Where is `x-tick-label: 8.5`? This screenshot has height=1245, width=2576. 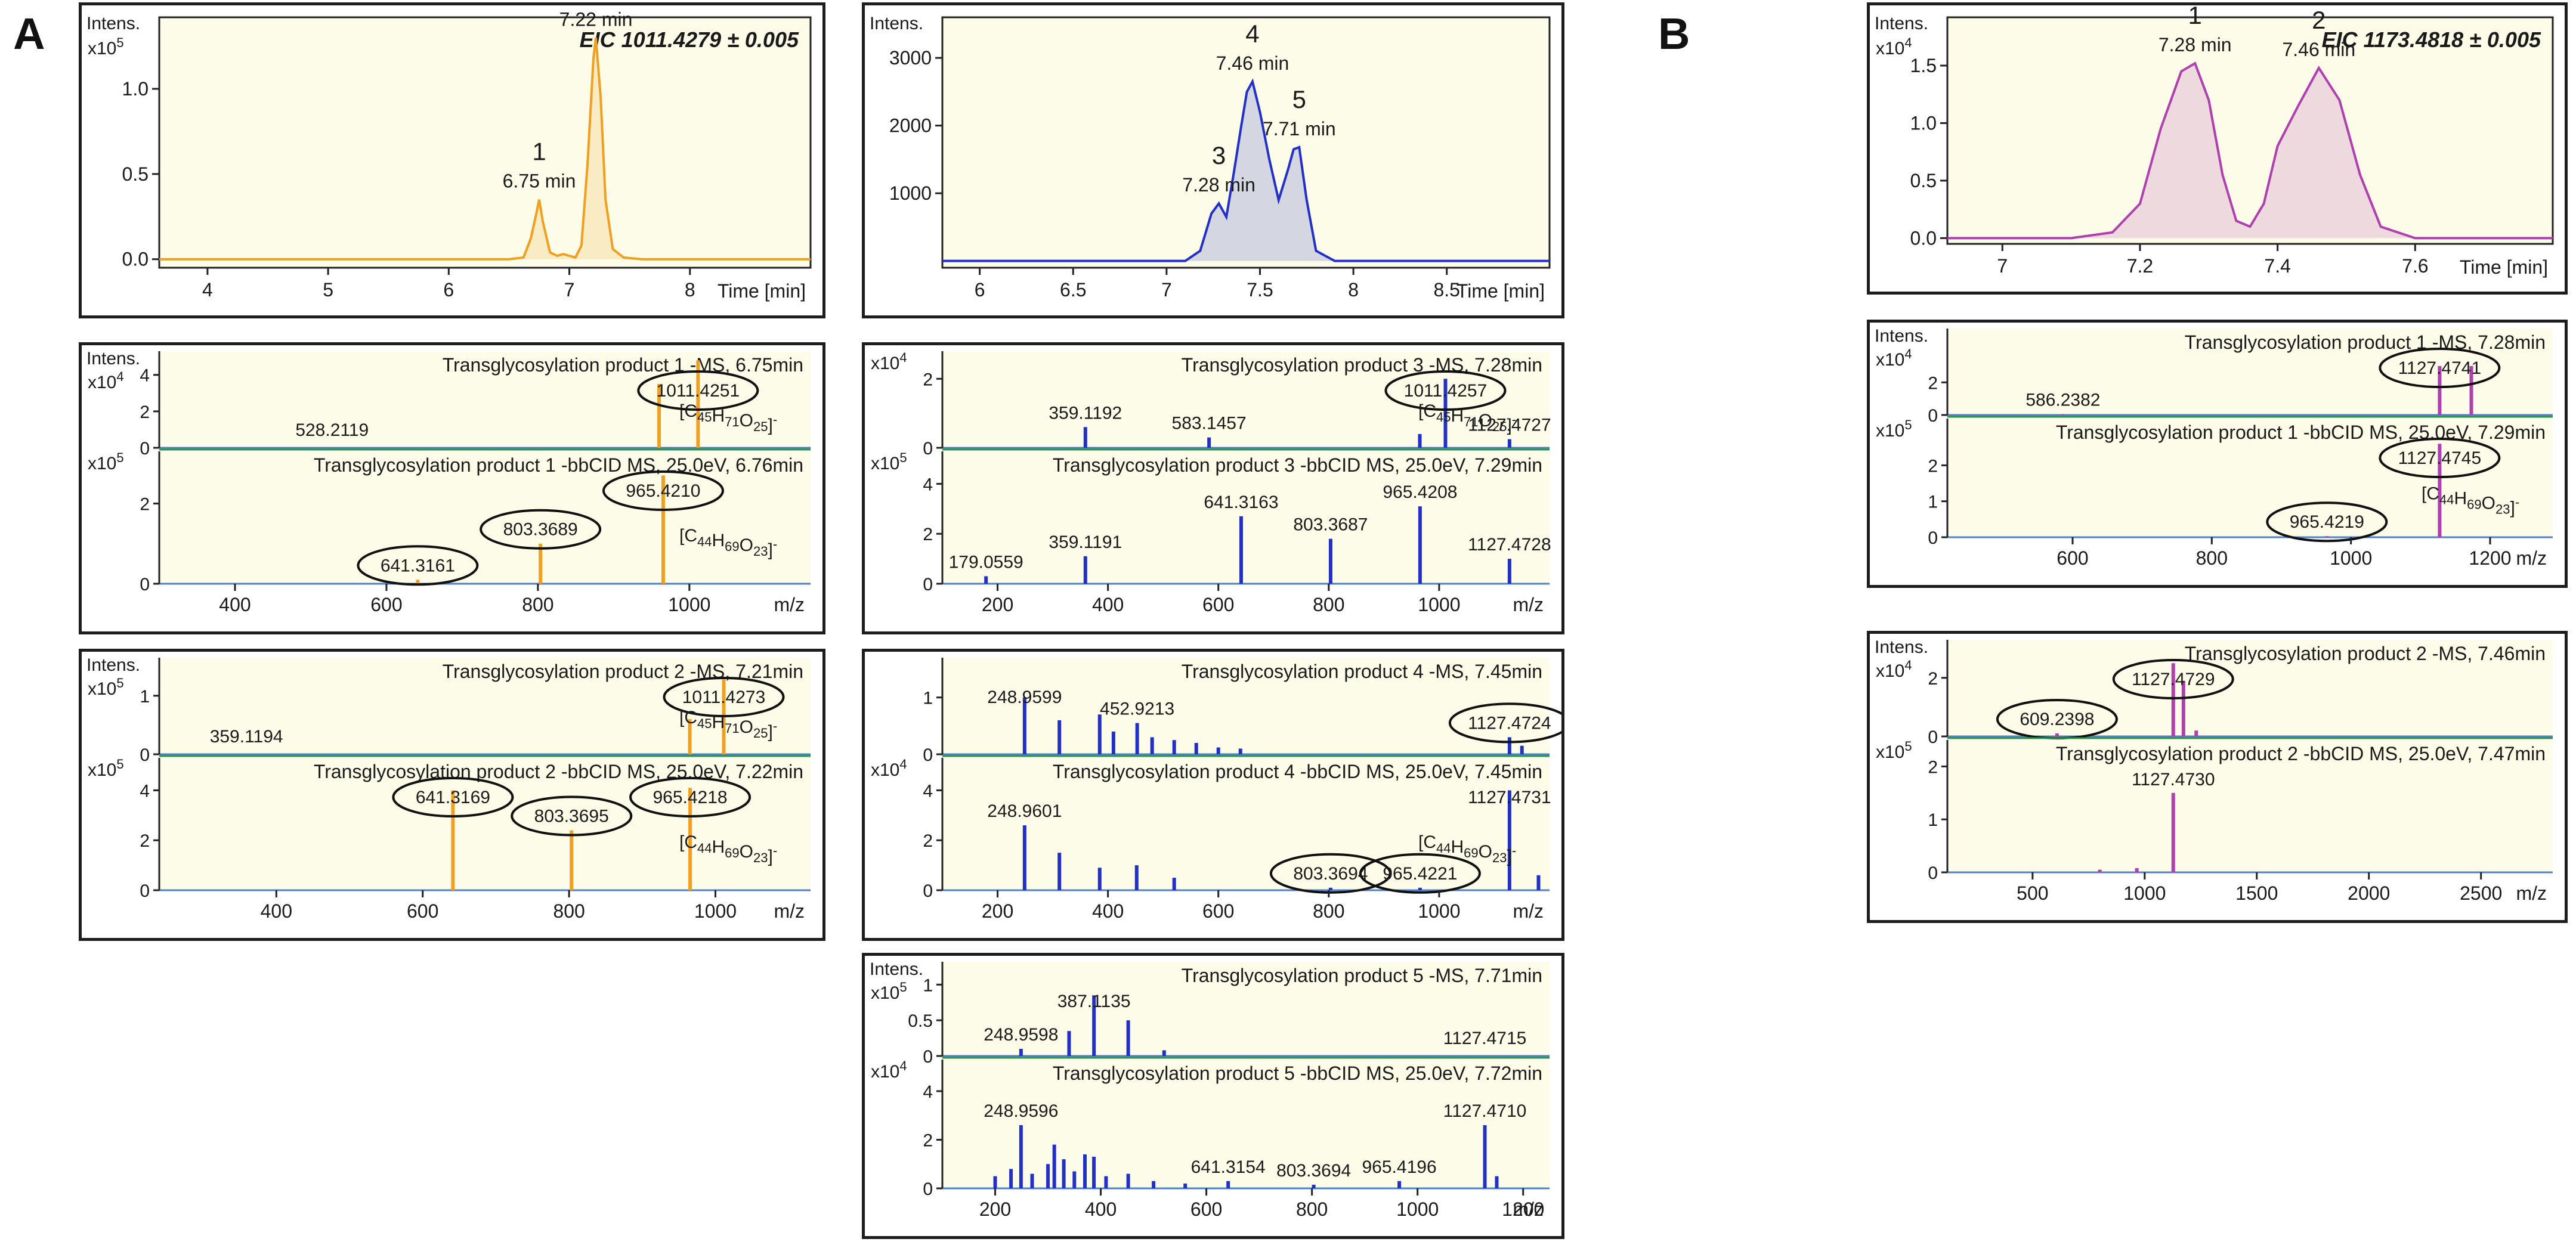
x-tick-label: 8.5 is located at coordinates (1446, 290).